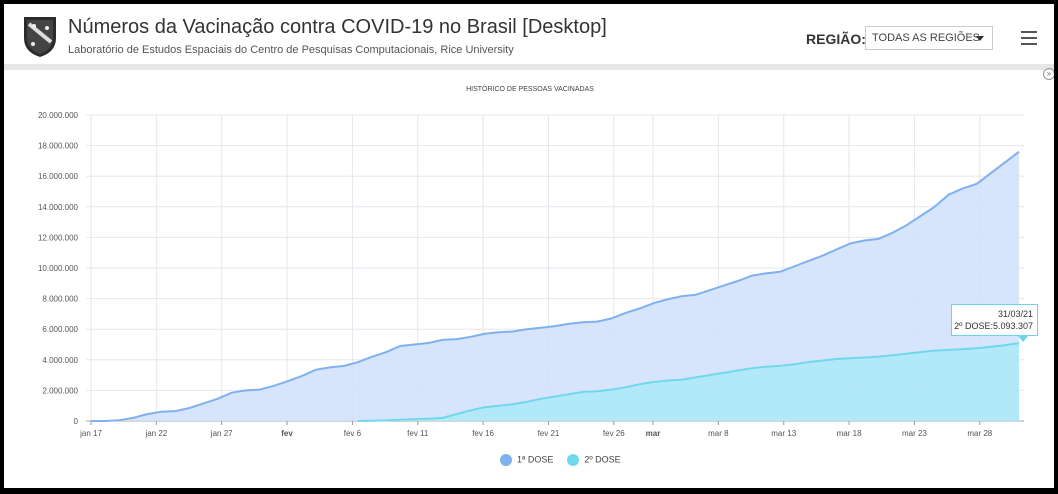 The height and width of the screenshot is (494, 1058). I want to click on tooltip-date: 31/03/21, so click(1015, 314).